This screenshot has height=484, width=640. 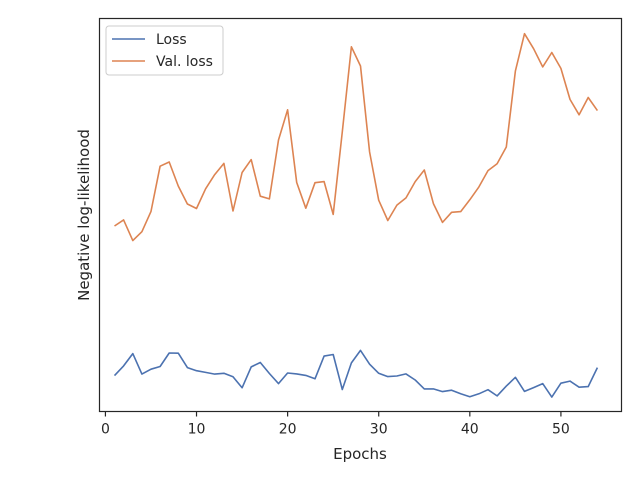 What do you see at coordinates (379, 430) in the screenshot?
I see `x-tick-label: 30` at bounding box center [379, 430].